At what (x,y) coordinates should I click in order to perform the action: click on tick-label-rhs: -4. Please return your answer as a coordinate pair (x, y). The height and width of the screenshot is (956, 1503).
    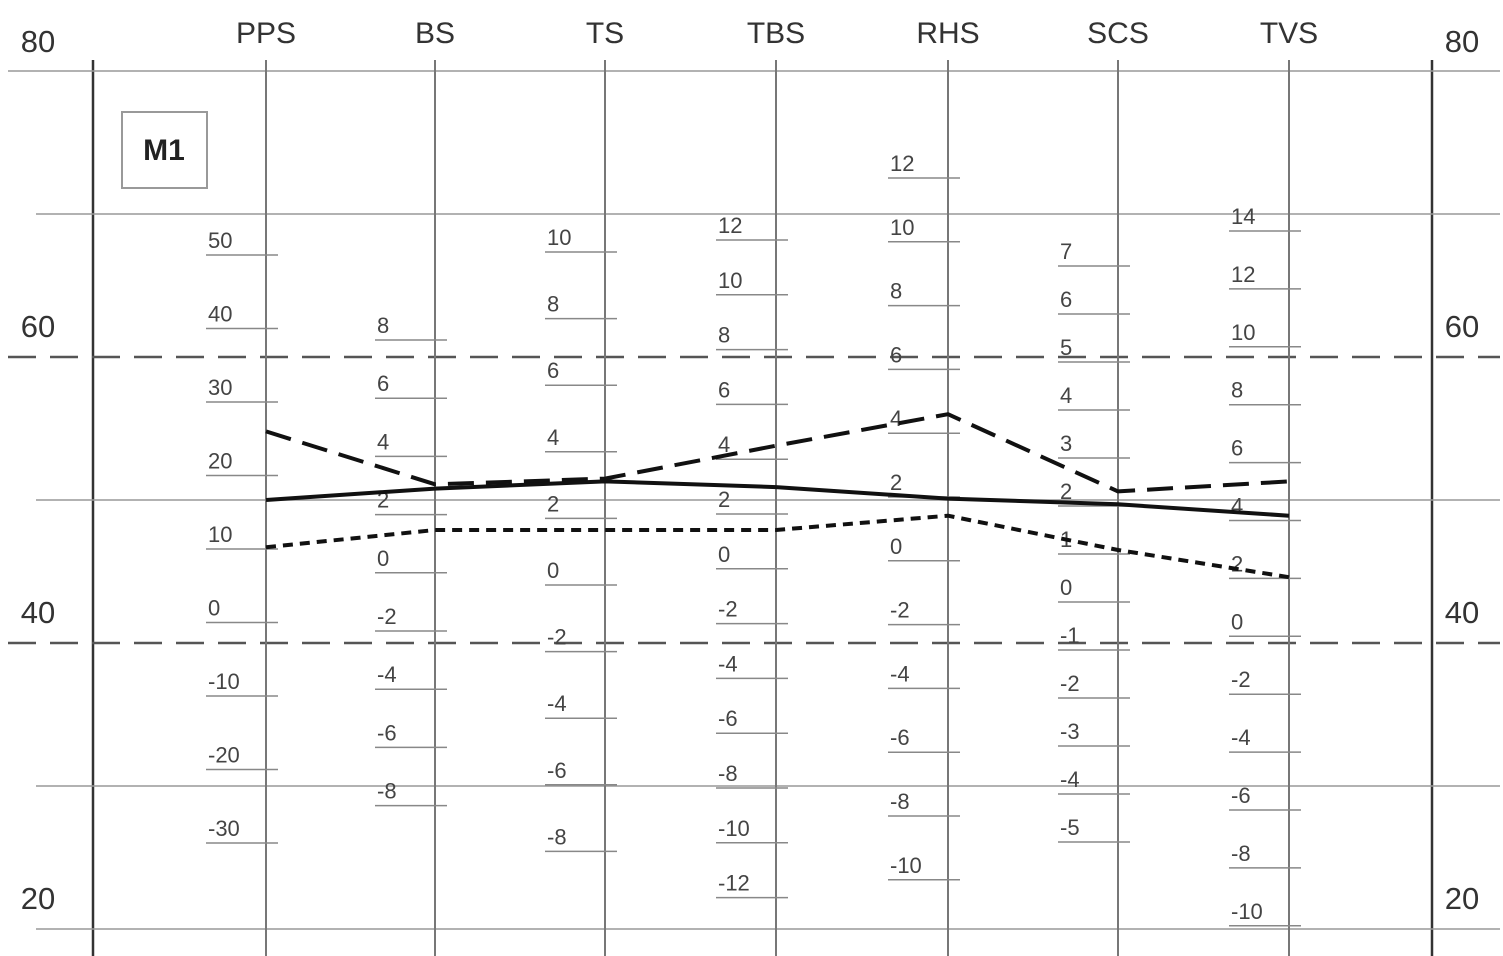
    Looking at the image, I should click on (900, 673).